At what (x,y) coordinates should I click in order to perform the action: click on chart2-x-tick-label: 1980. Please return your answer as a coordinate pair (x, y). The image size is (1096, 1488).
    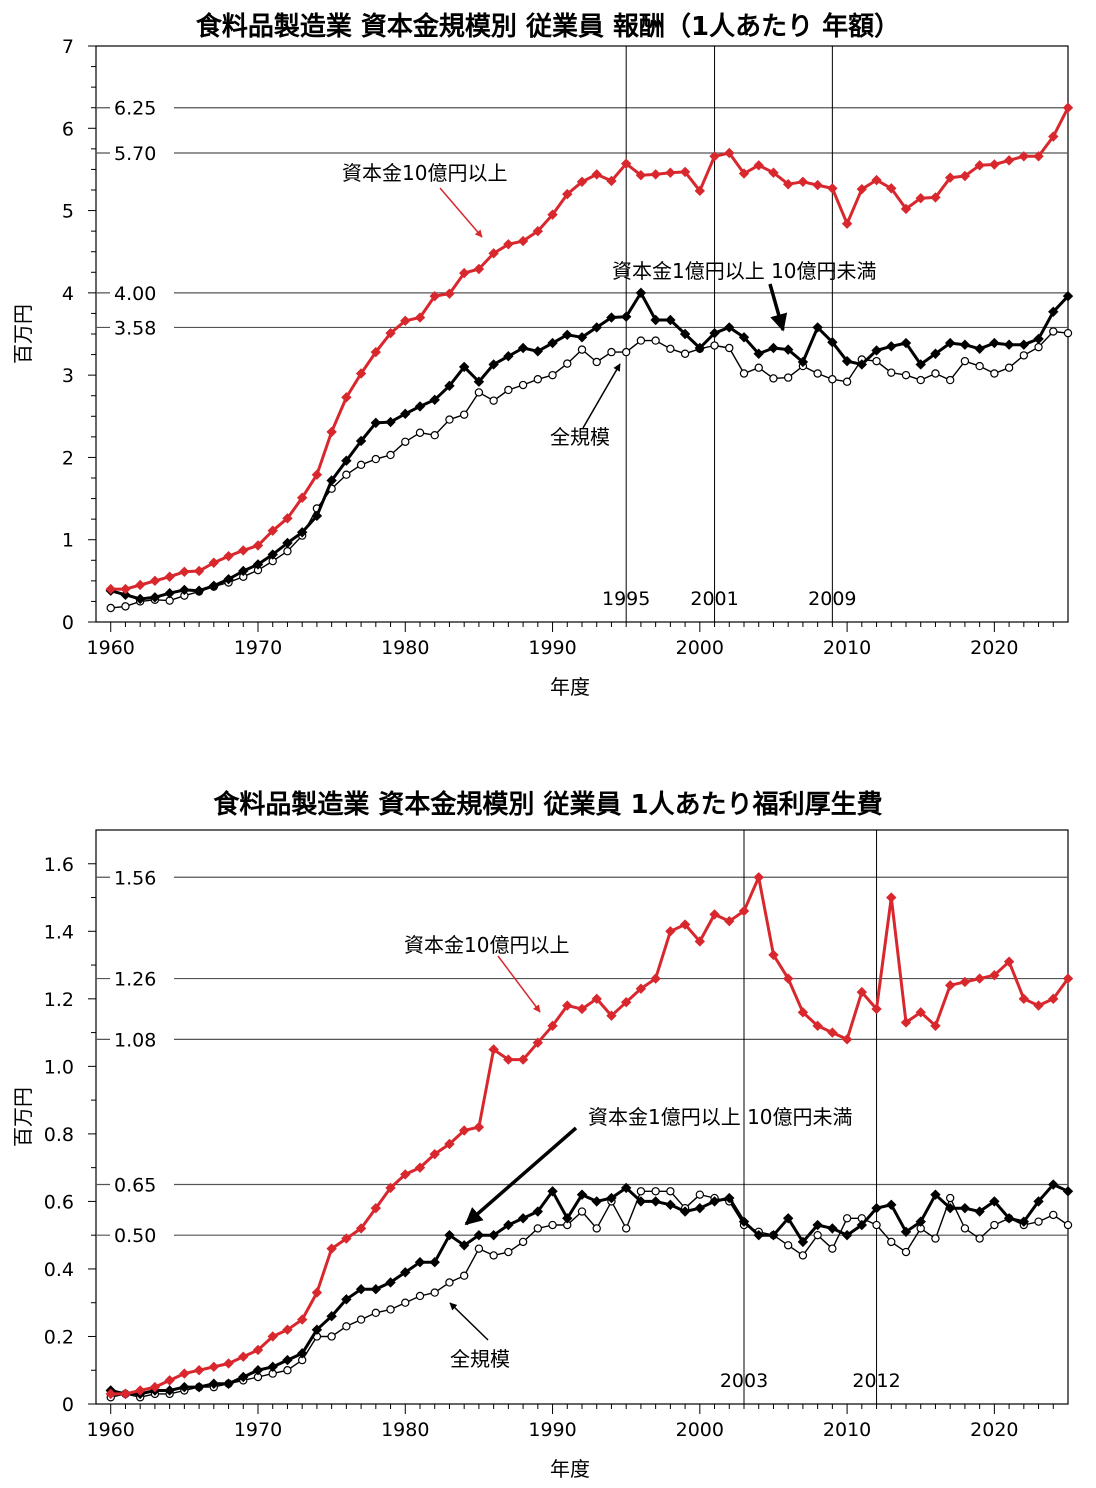
    Looking at the image, I should click on (405, 1430).